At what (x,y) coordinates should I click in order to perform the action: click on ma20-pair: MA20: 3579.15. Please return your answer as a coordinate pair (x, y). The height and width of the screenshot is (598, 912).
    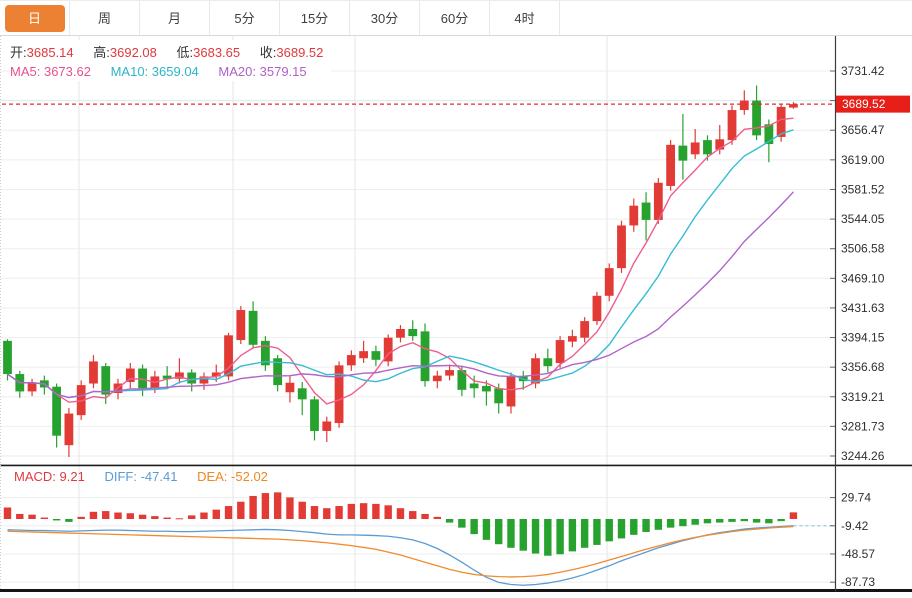
    Looking at the image, I should click on (262, 71).